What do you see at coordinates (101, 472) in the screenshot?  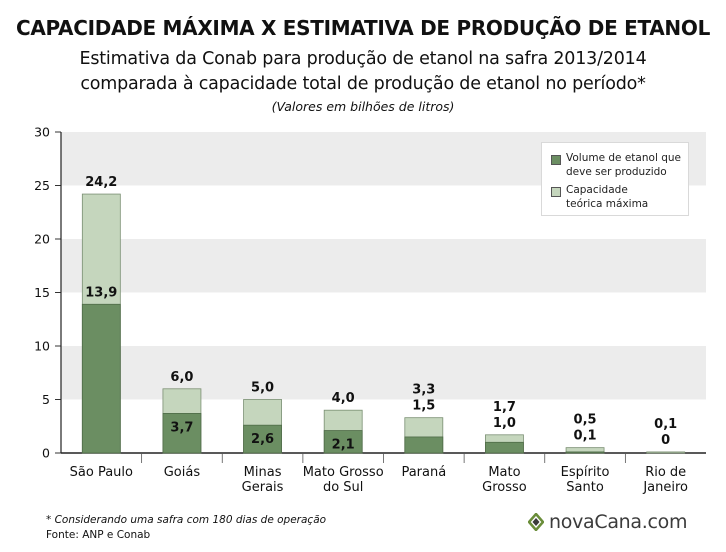 I see `x-tick-label: São Paulo` at bounding box center [101, 472].